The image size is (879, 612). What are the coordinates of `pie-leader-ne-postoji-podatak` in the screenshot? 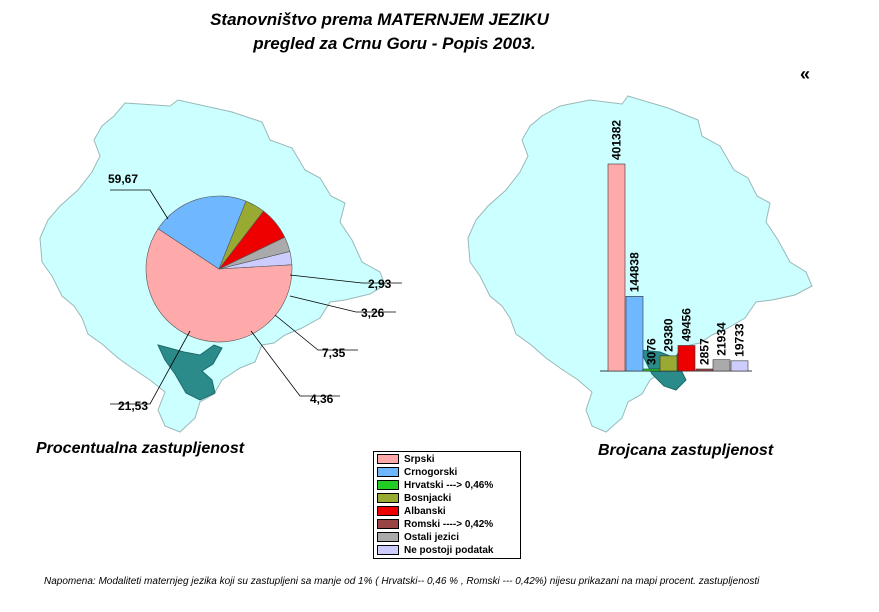 It's located at (345, 279).